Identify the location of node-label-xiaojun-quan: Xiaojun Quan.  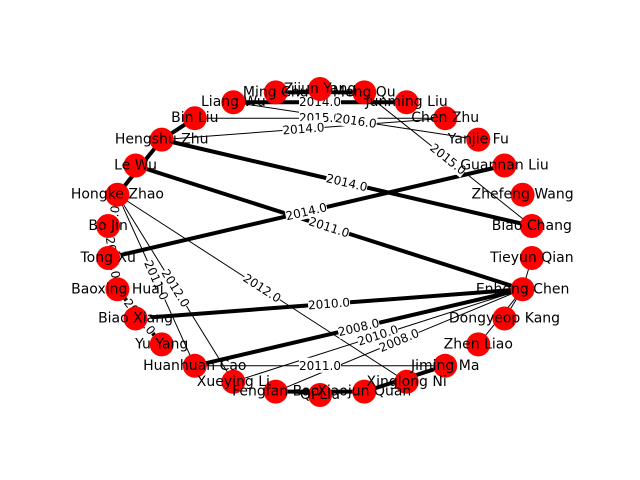
(364, 392).